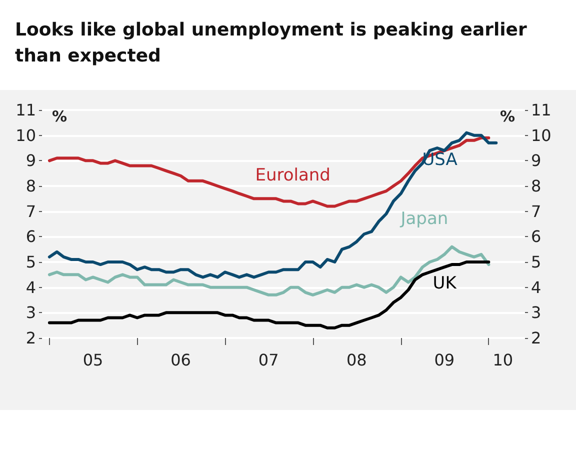  I want to click on y-axis-title: %, so click(60, 117).